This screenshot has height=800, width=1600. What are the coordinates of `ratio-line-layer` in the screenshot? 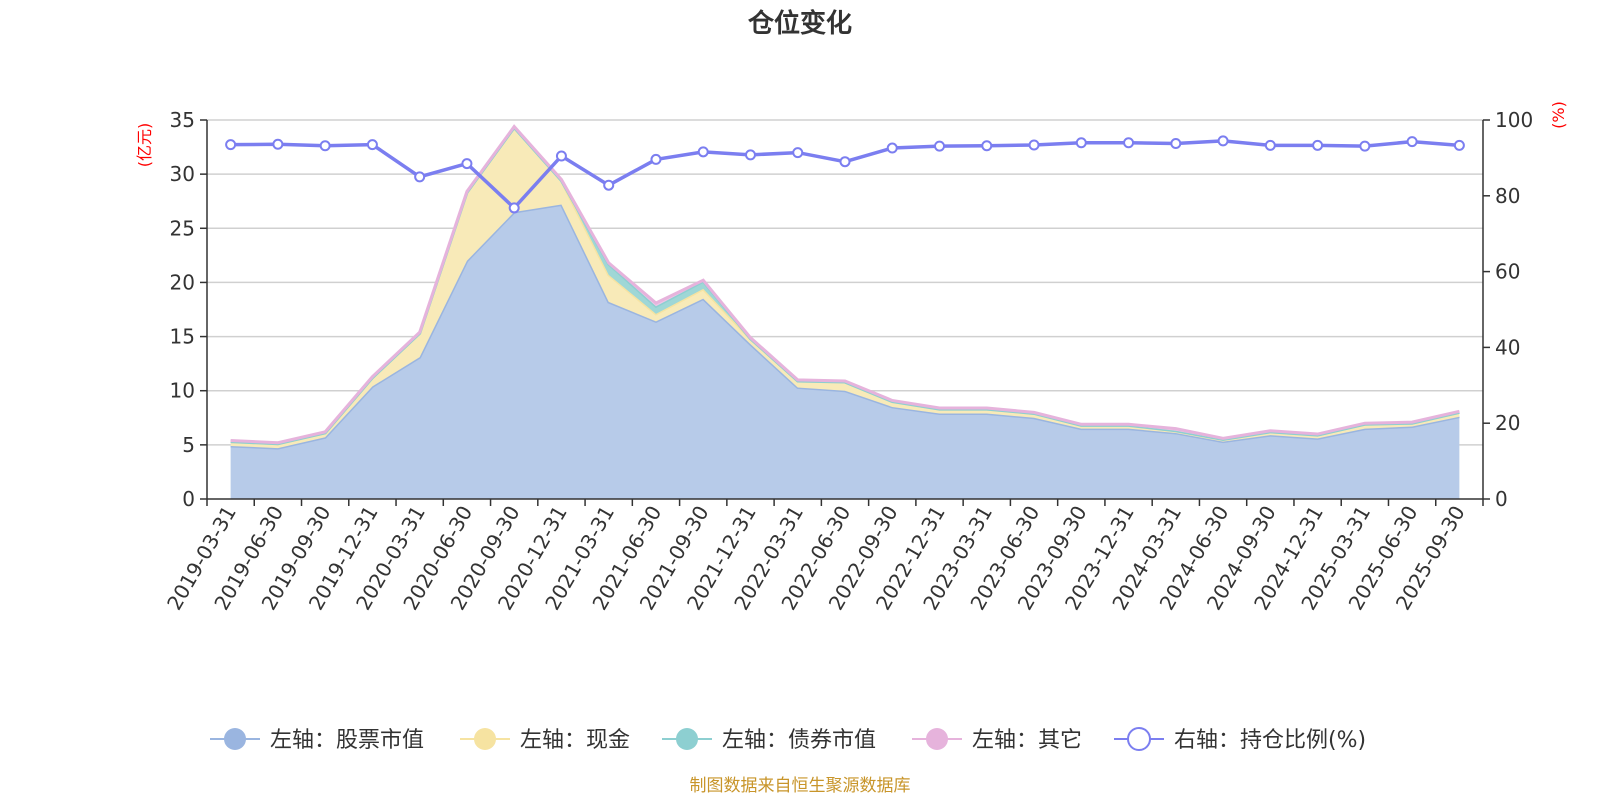 It's located at (845, 174).